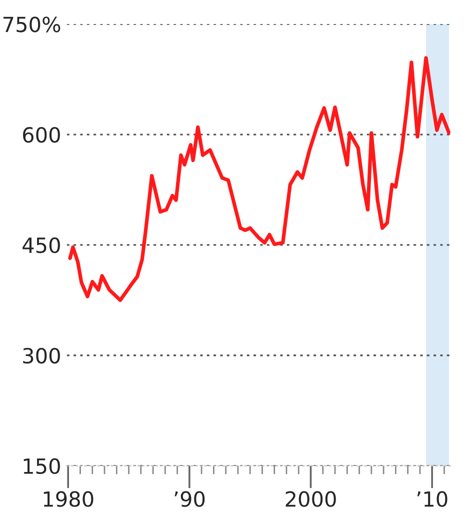 The height and width of the screenshot is (513, 471). I want to click on y-tick-label: 450, so click(41, 245).